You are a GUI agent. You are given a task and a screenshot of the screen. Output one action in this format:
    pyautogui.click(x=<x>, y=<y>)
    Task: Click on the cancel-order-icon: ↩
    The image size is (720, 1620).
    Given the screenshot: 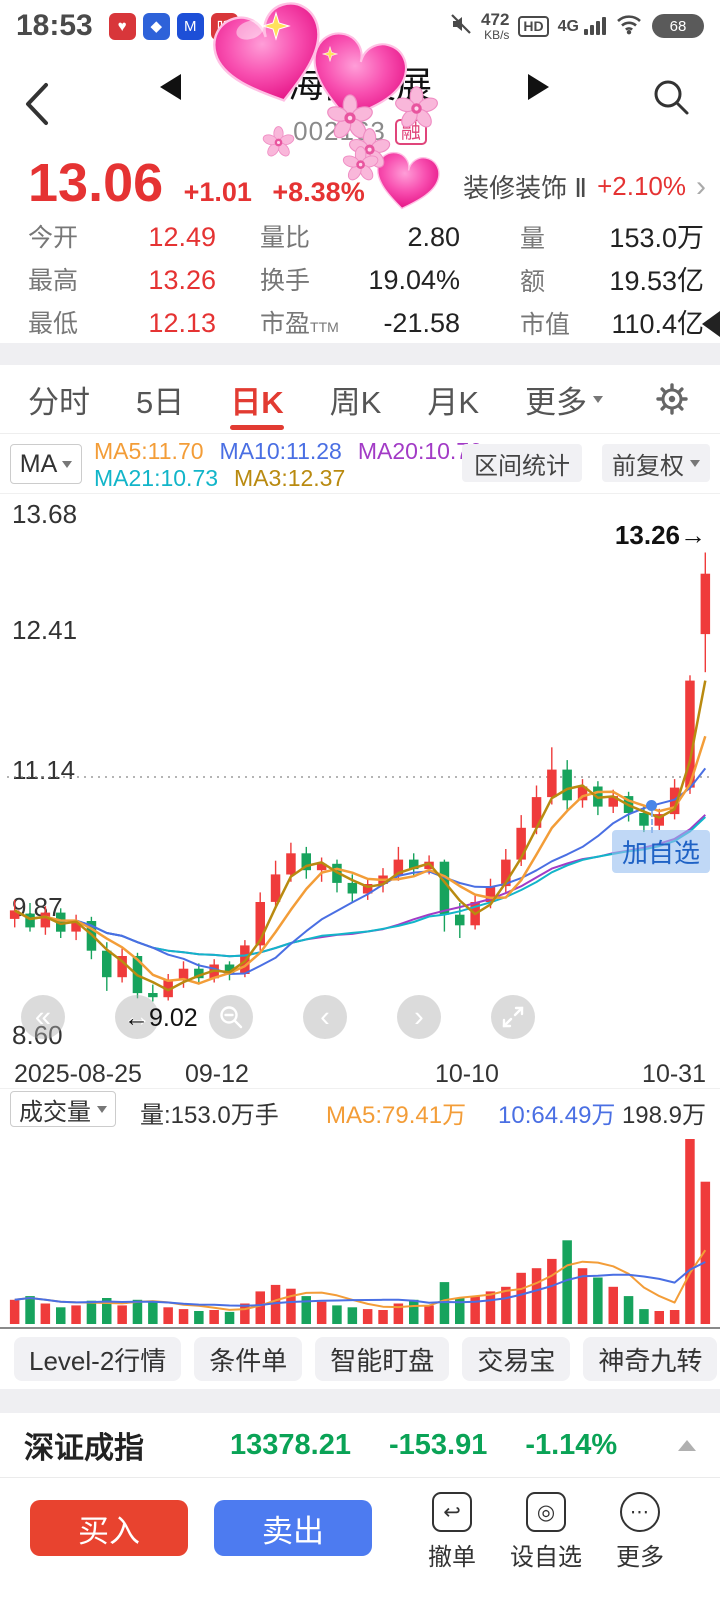 What is the action you would take?
    pyautogui.click(x=452, y=1512)
    